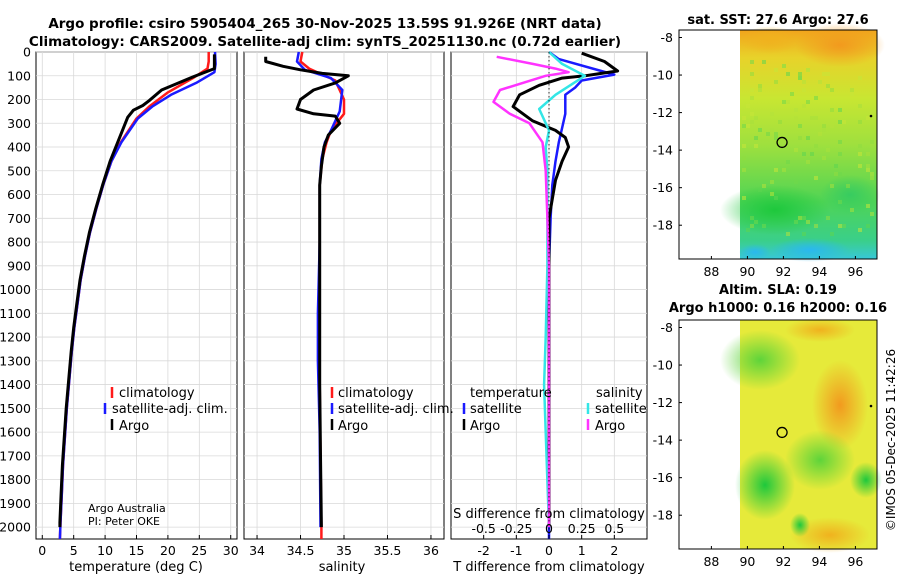 The height and width of the screenshot is (580, 900). What do you see at coordinates (19, 147) in the screenshot?
I see `y-tick-label: 400` at bounding box center [19, 147].